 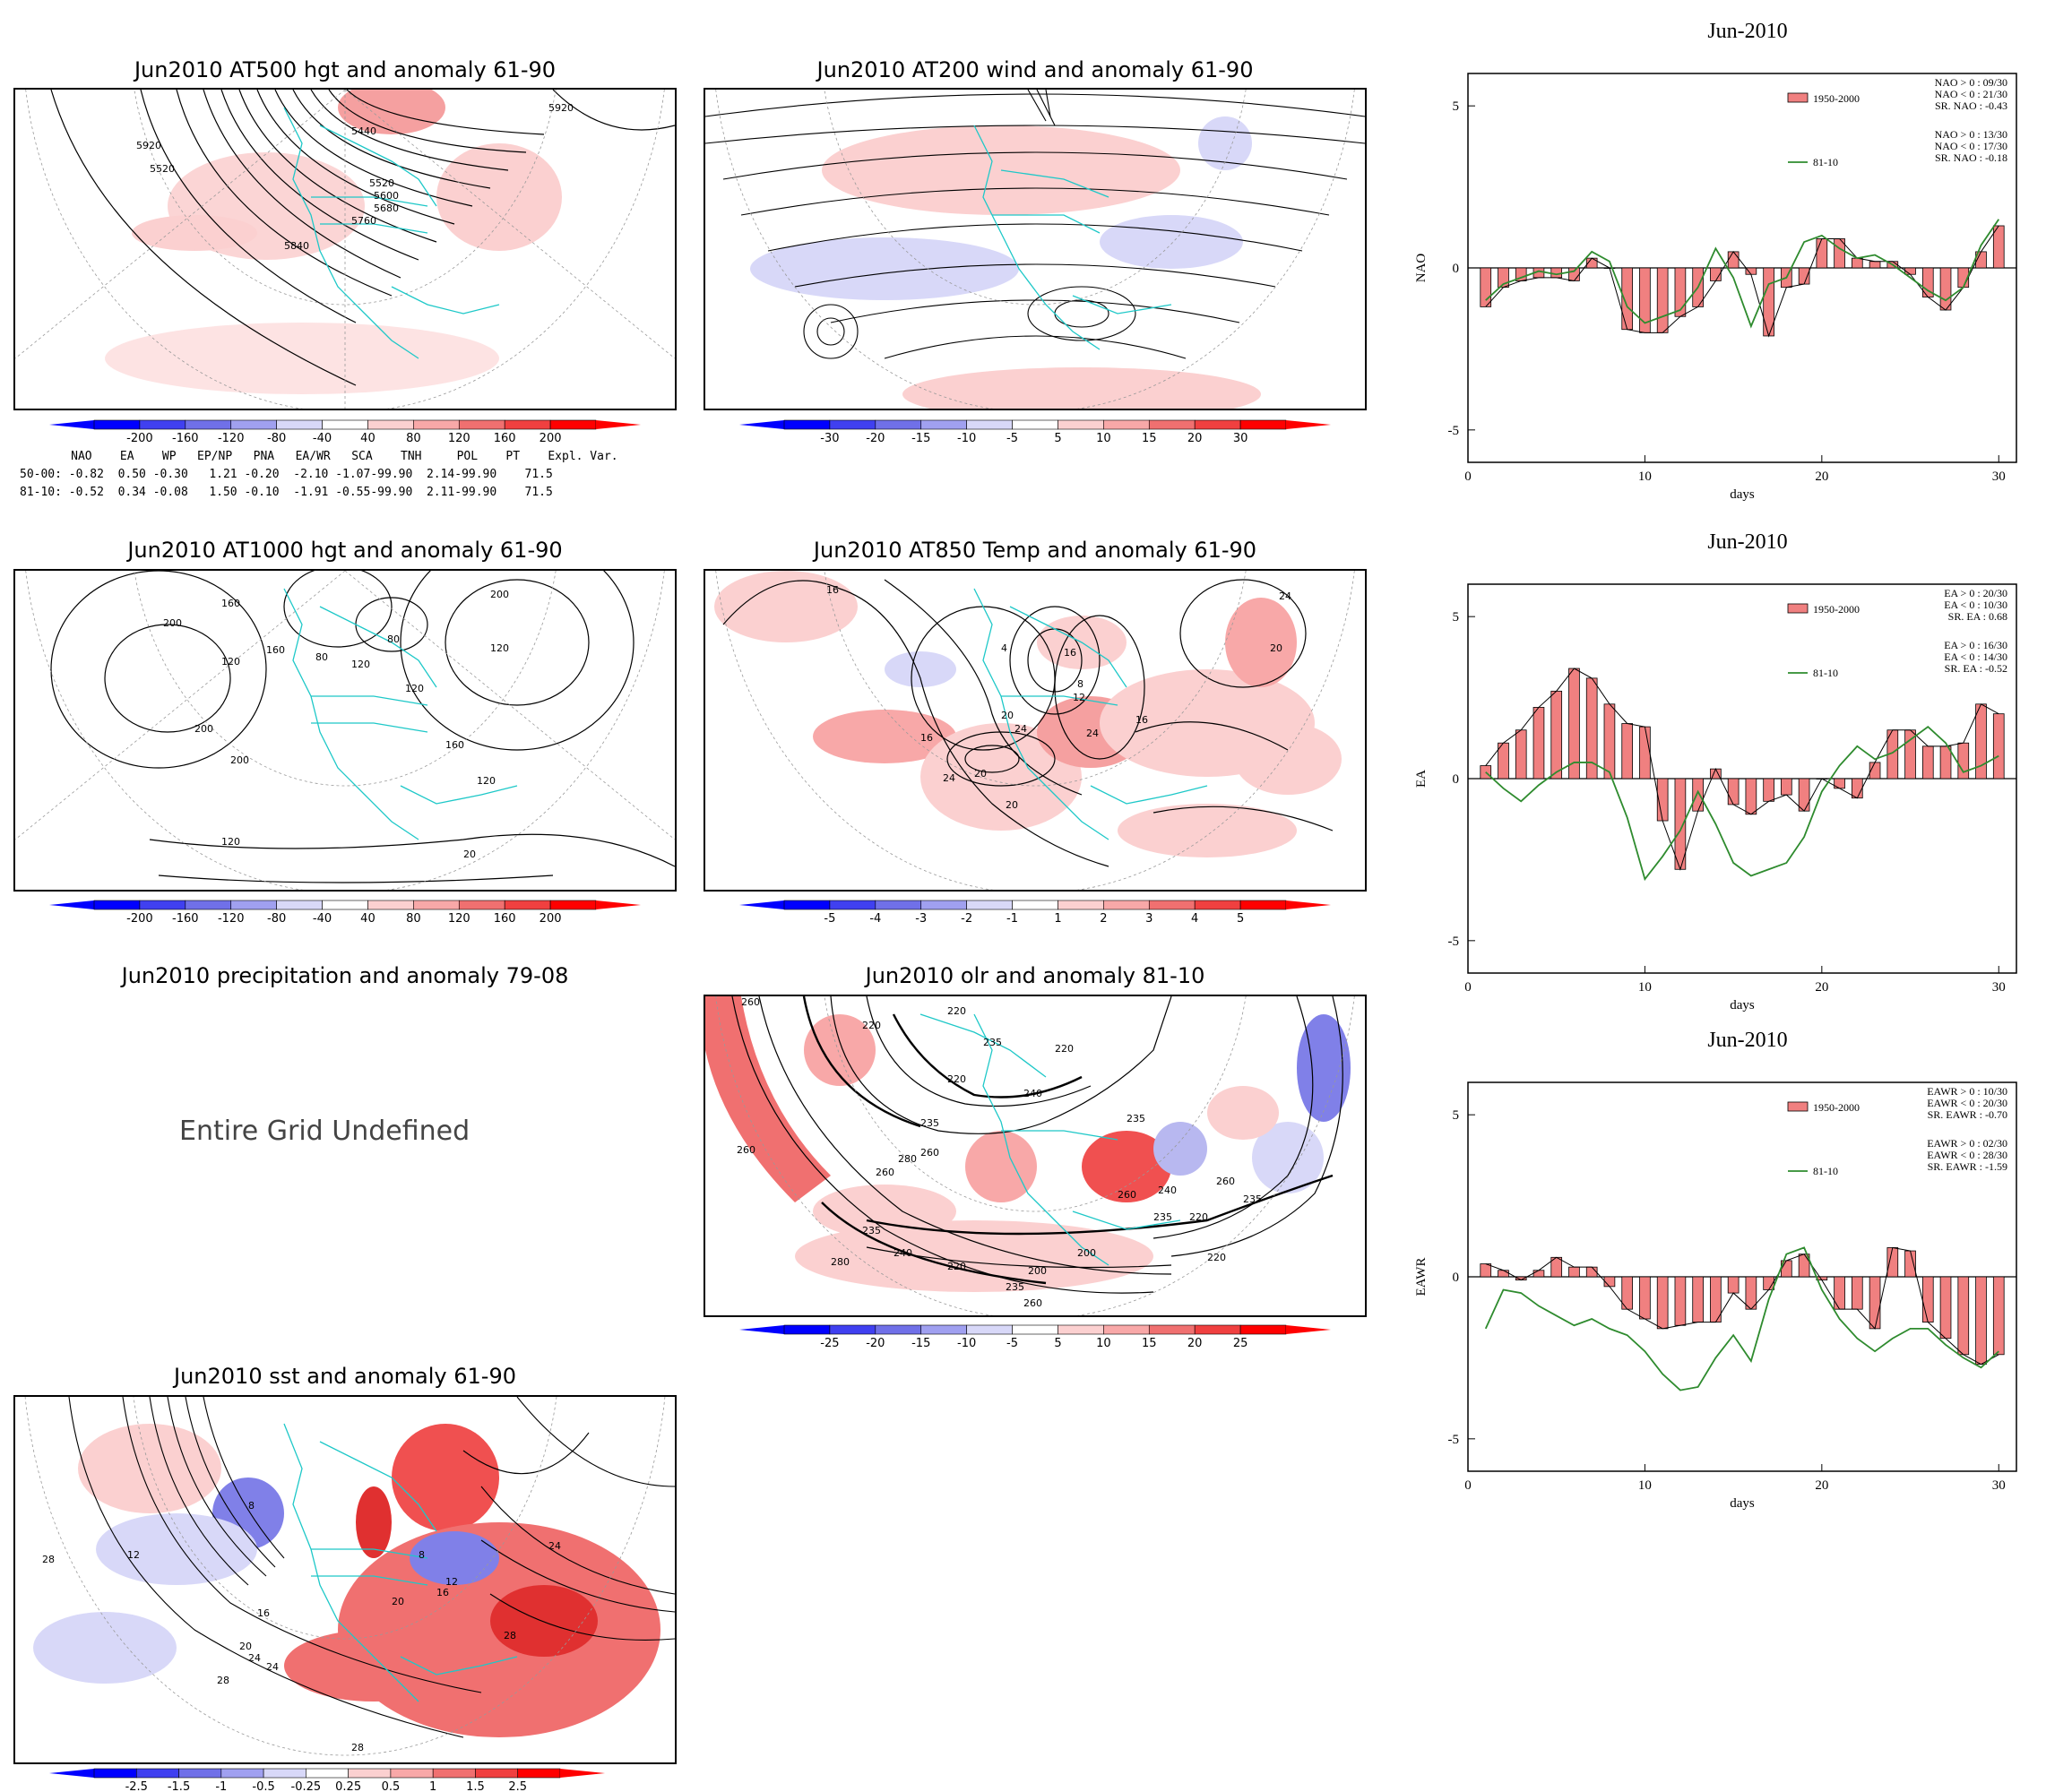 What do you see at coordinates (1967, 1155) in the screenshot?
I see `legend-stat: EAWR < 0 : 28/30` at bounding box center [1967, 1155].